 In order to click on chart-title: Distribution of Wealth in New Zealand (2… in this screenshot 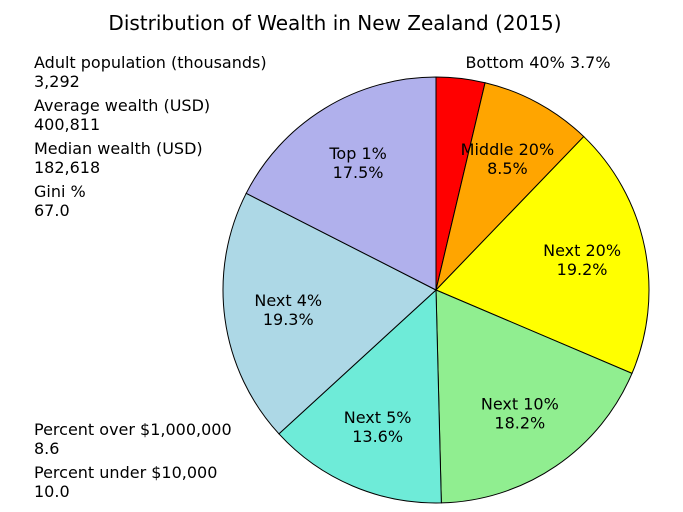, I will do `click(334, 23)`.